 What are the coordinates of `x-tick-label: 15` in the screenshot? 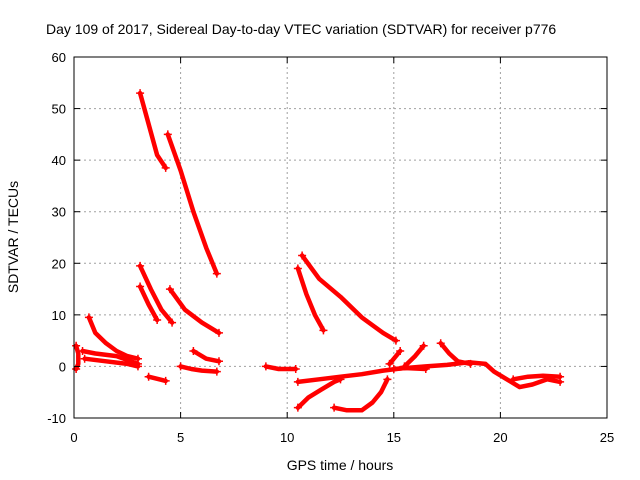 It's located at (394, 437).